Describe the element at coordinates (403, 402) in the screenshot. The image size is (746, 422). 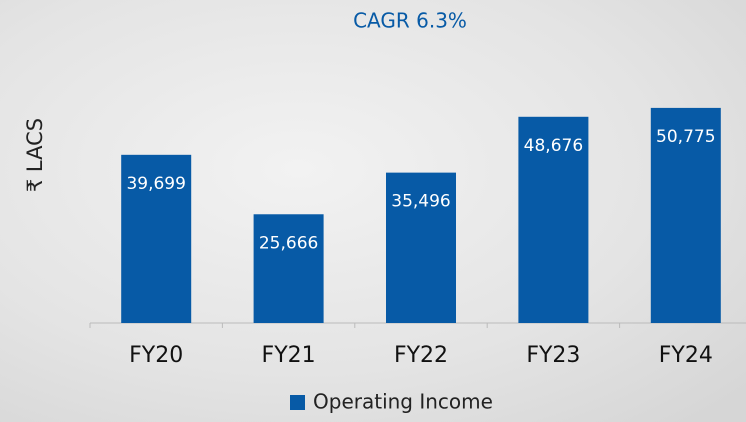
I see `legend-label: Operating Income` at that location.